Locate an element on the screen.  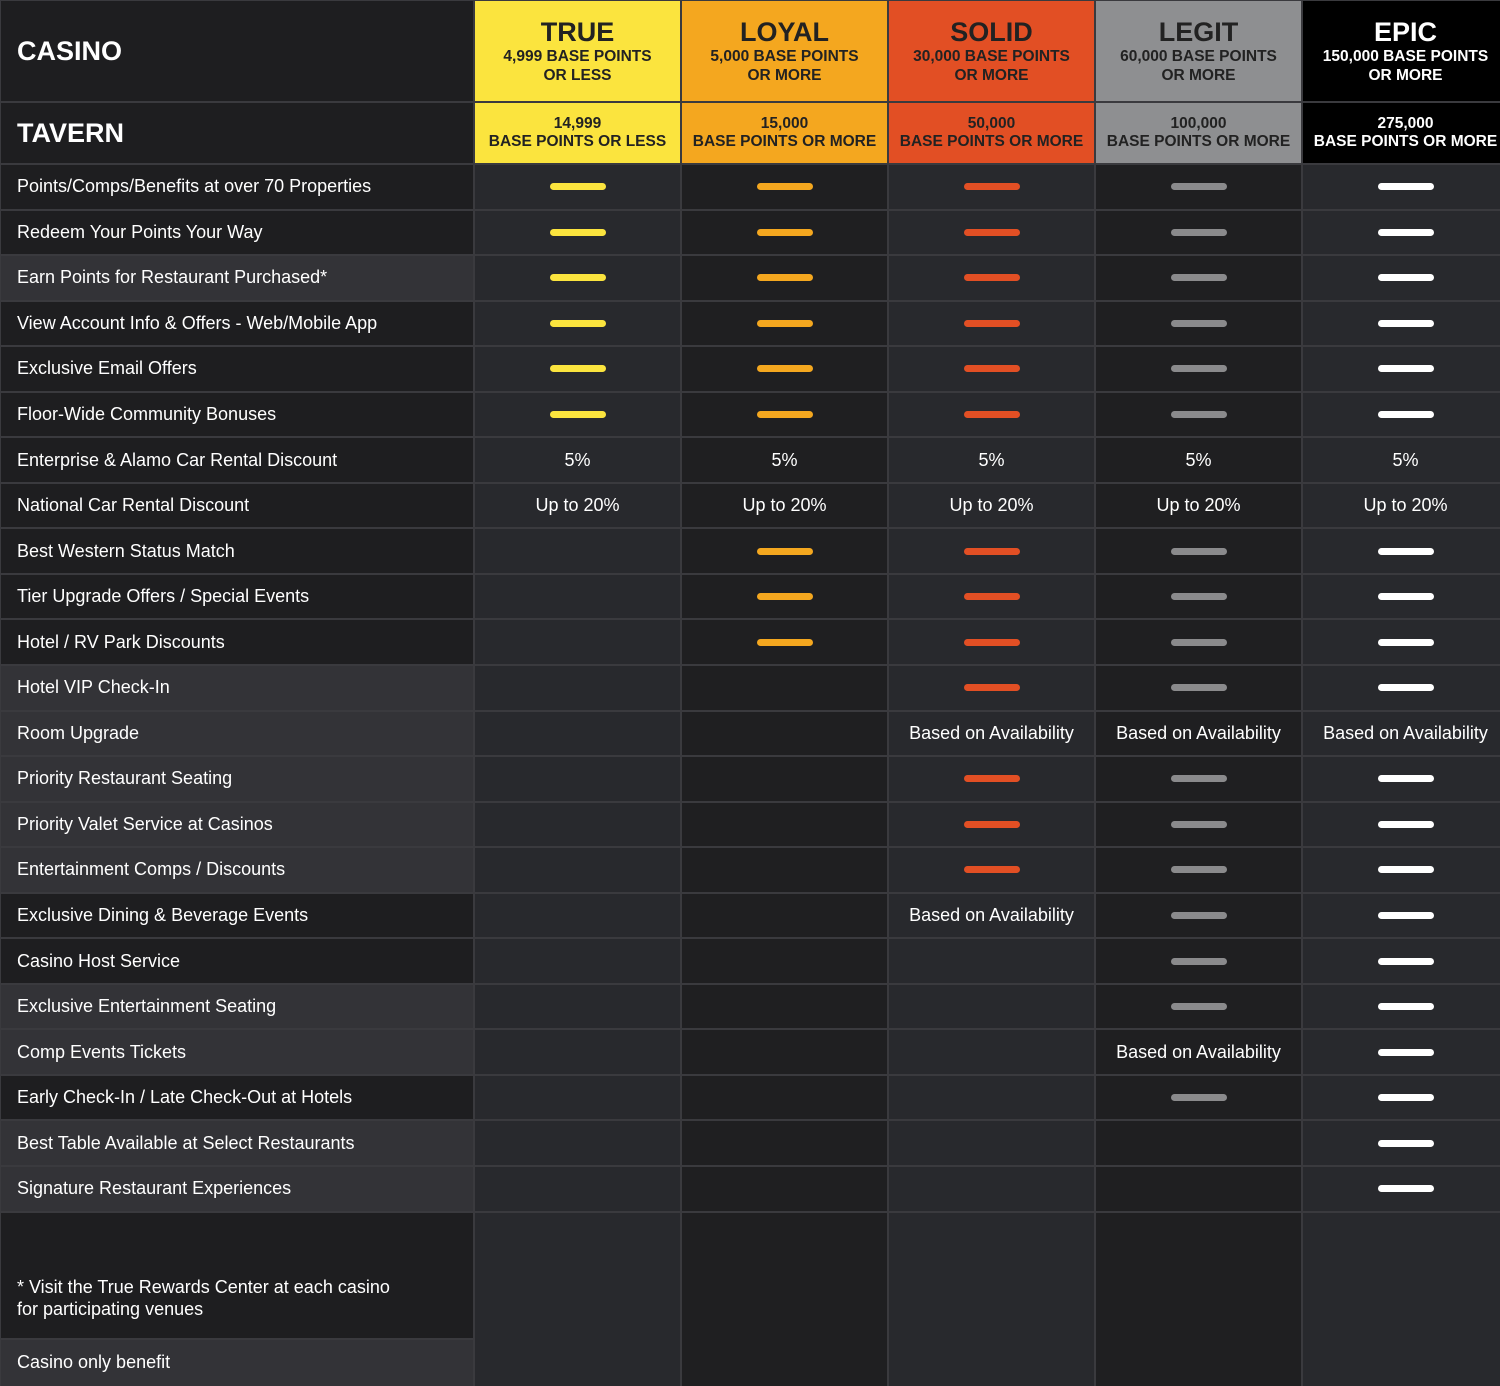
tier-name: LEGIT is located at coordinates (1198, 32).